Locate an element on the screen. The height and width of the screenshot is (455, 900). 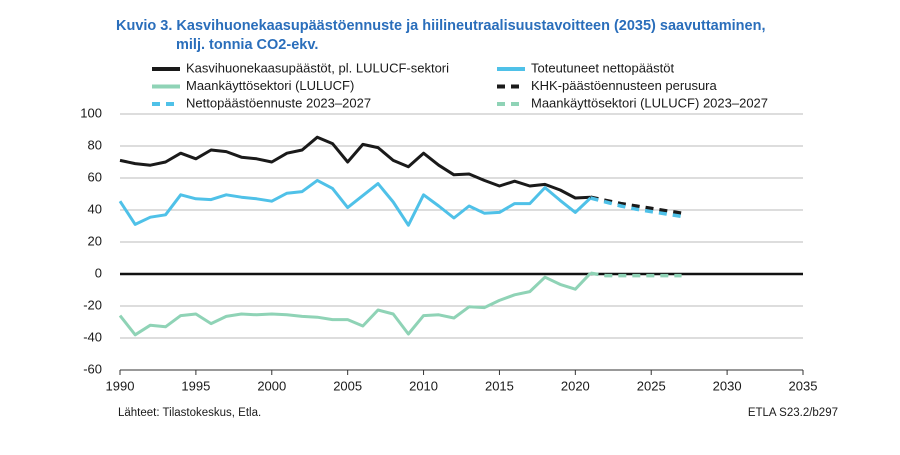
chart-code: ETLA S23.2/b297 is located at coordinates (793, 413).